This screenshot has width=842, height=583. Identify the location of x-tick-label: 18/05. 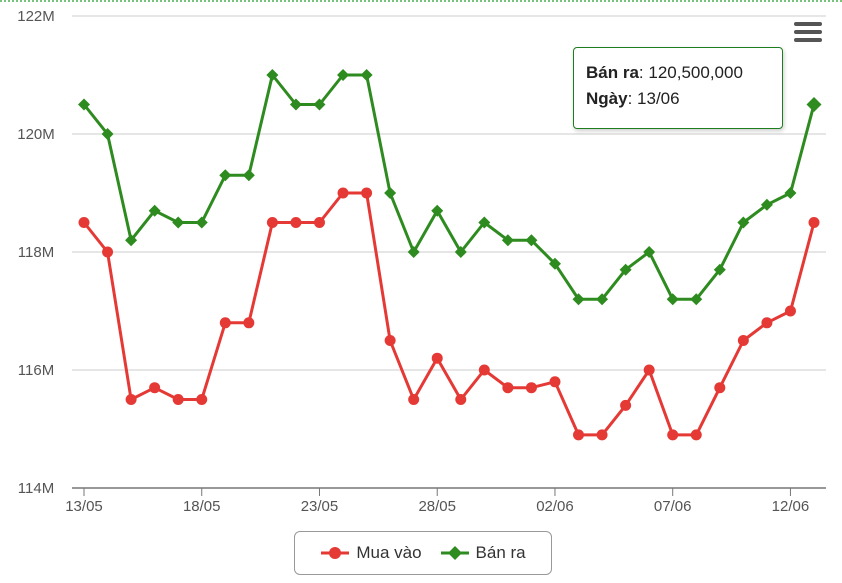
(202, 506).